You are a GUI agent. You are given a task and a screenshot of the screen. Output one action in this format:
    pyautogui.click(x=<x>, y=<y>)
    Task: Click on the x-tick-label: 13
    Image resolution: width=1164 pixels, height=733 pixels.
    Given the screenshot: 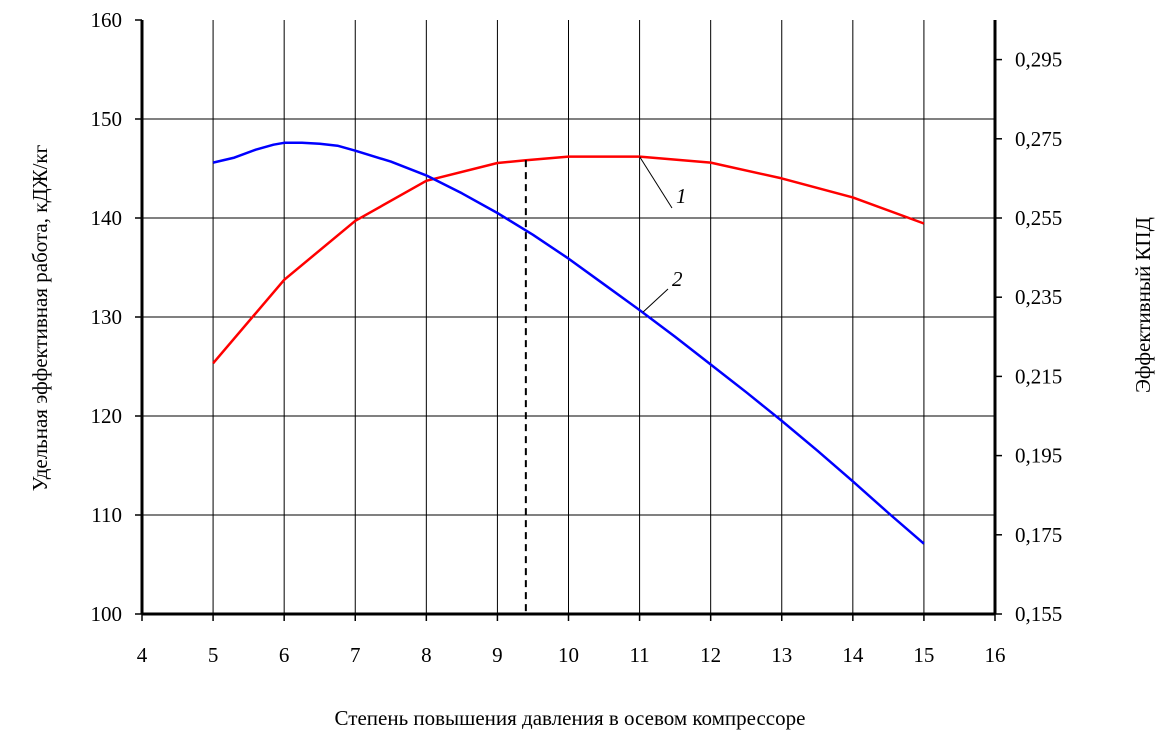 What is the action you would take?
    pyautogui.click(x=781, y=655)
    